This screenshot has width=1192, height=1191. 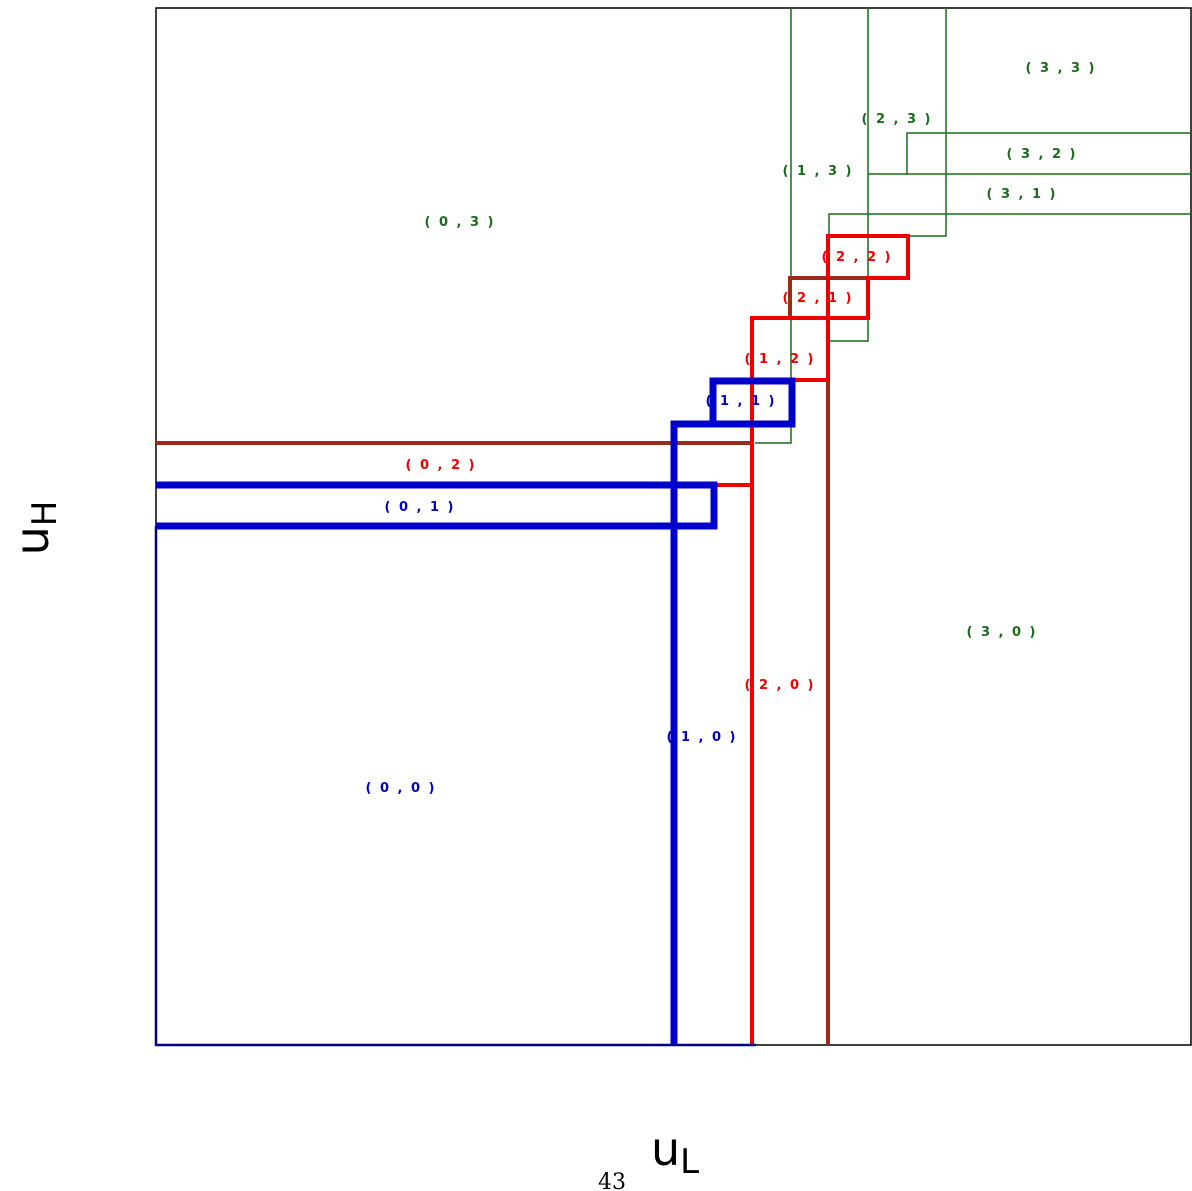 What do you see at coordinates (459, 222) in the screenshot?
I see `region-label-0-3: ( 0 , 3 )` at bounding box center [459, 222].